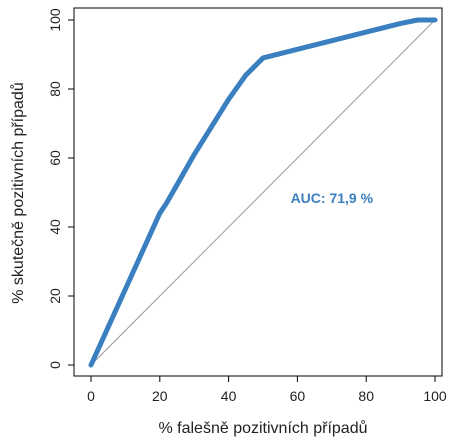 The height and width of the screenshot is (442, 449). I want to click on y-tick-label: 40, so click(55, 227).